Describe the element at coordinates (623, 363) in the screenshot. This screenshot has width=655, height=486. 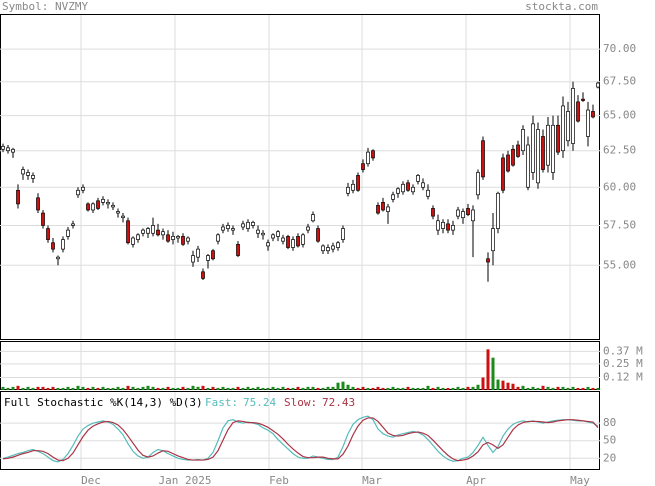
I see `y-tick-label: 0.25 M` at that location.